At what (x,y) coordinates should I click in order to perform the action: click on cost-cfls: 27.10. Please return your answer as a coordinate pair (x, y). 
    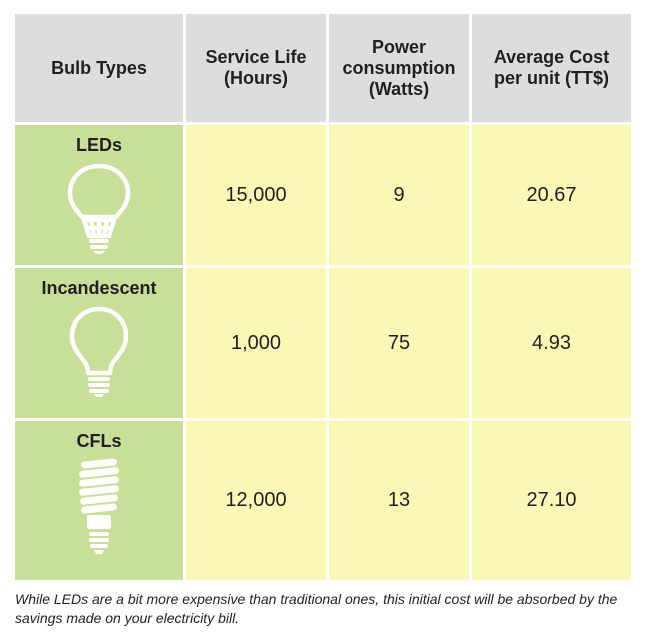
    Looking at the image, I should click on (551, 500).